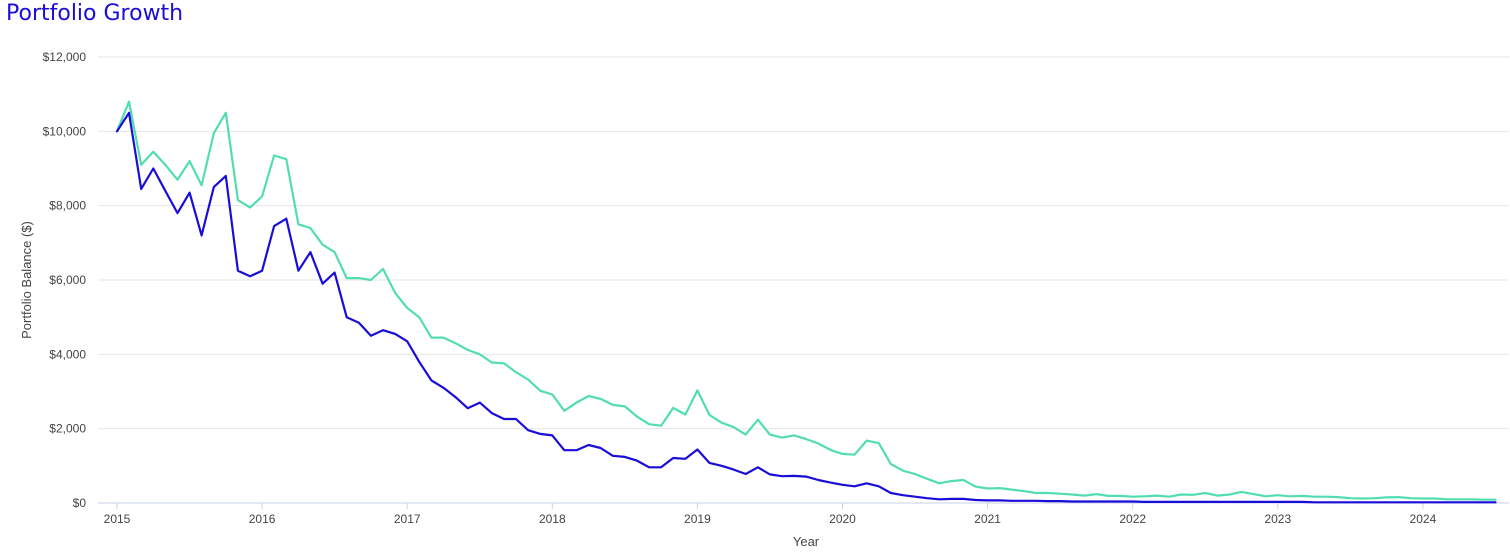  I want to click on y-tick-label-3: $6,000, so click(67, 280).